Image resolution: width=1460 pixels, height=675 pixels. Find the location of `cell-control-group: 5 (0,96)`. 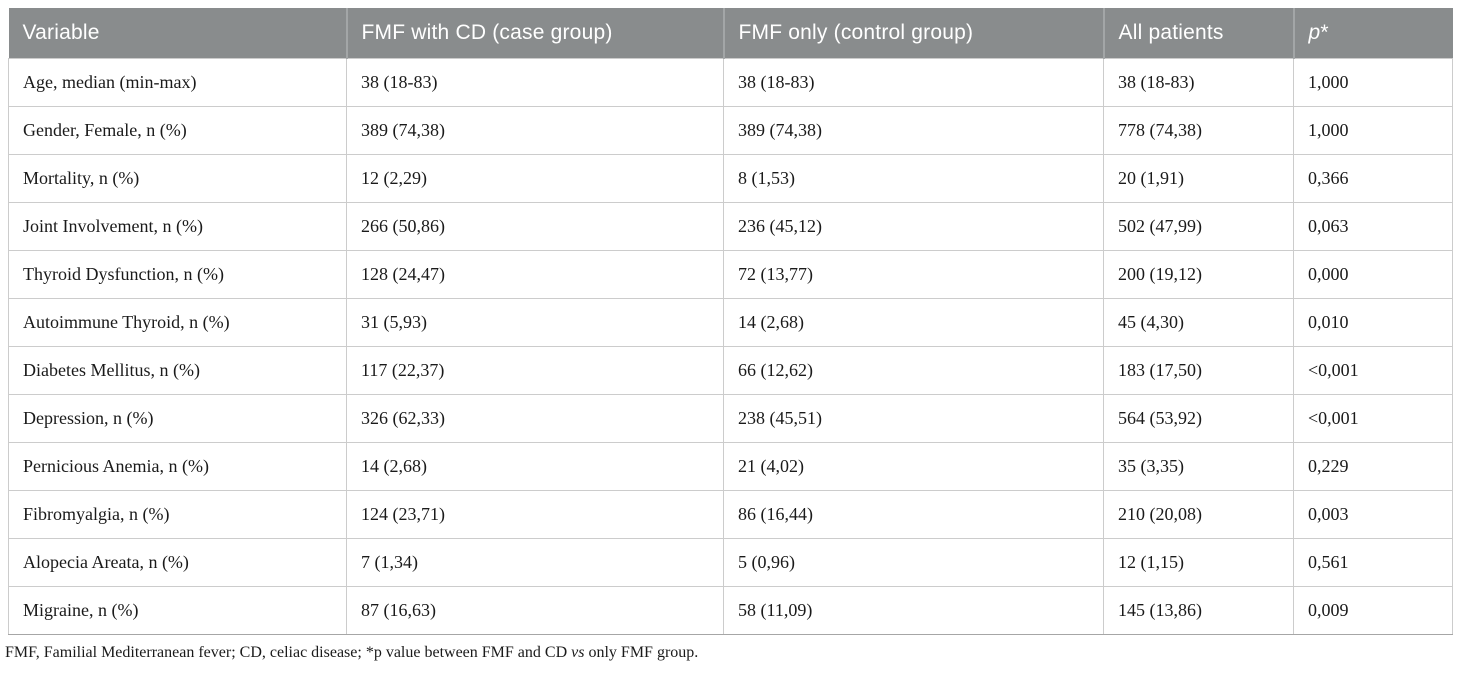

cell-control-group: 5 (0,96) is located at coordinates (913, 562).